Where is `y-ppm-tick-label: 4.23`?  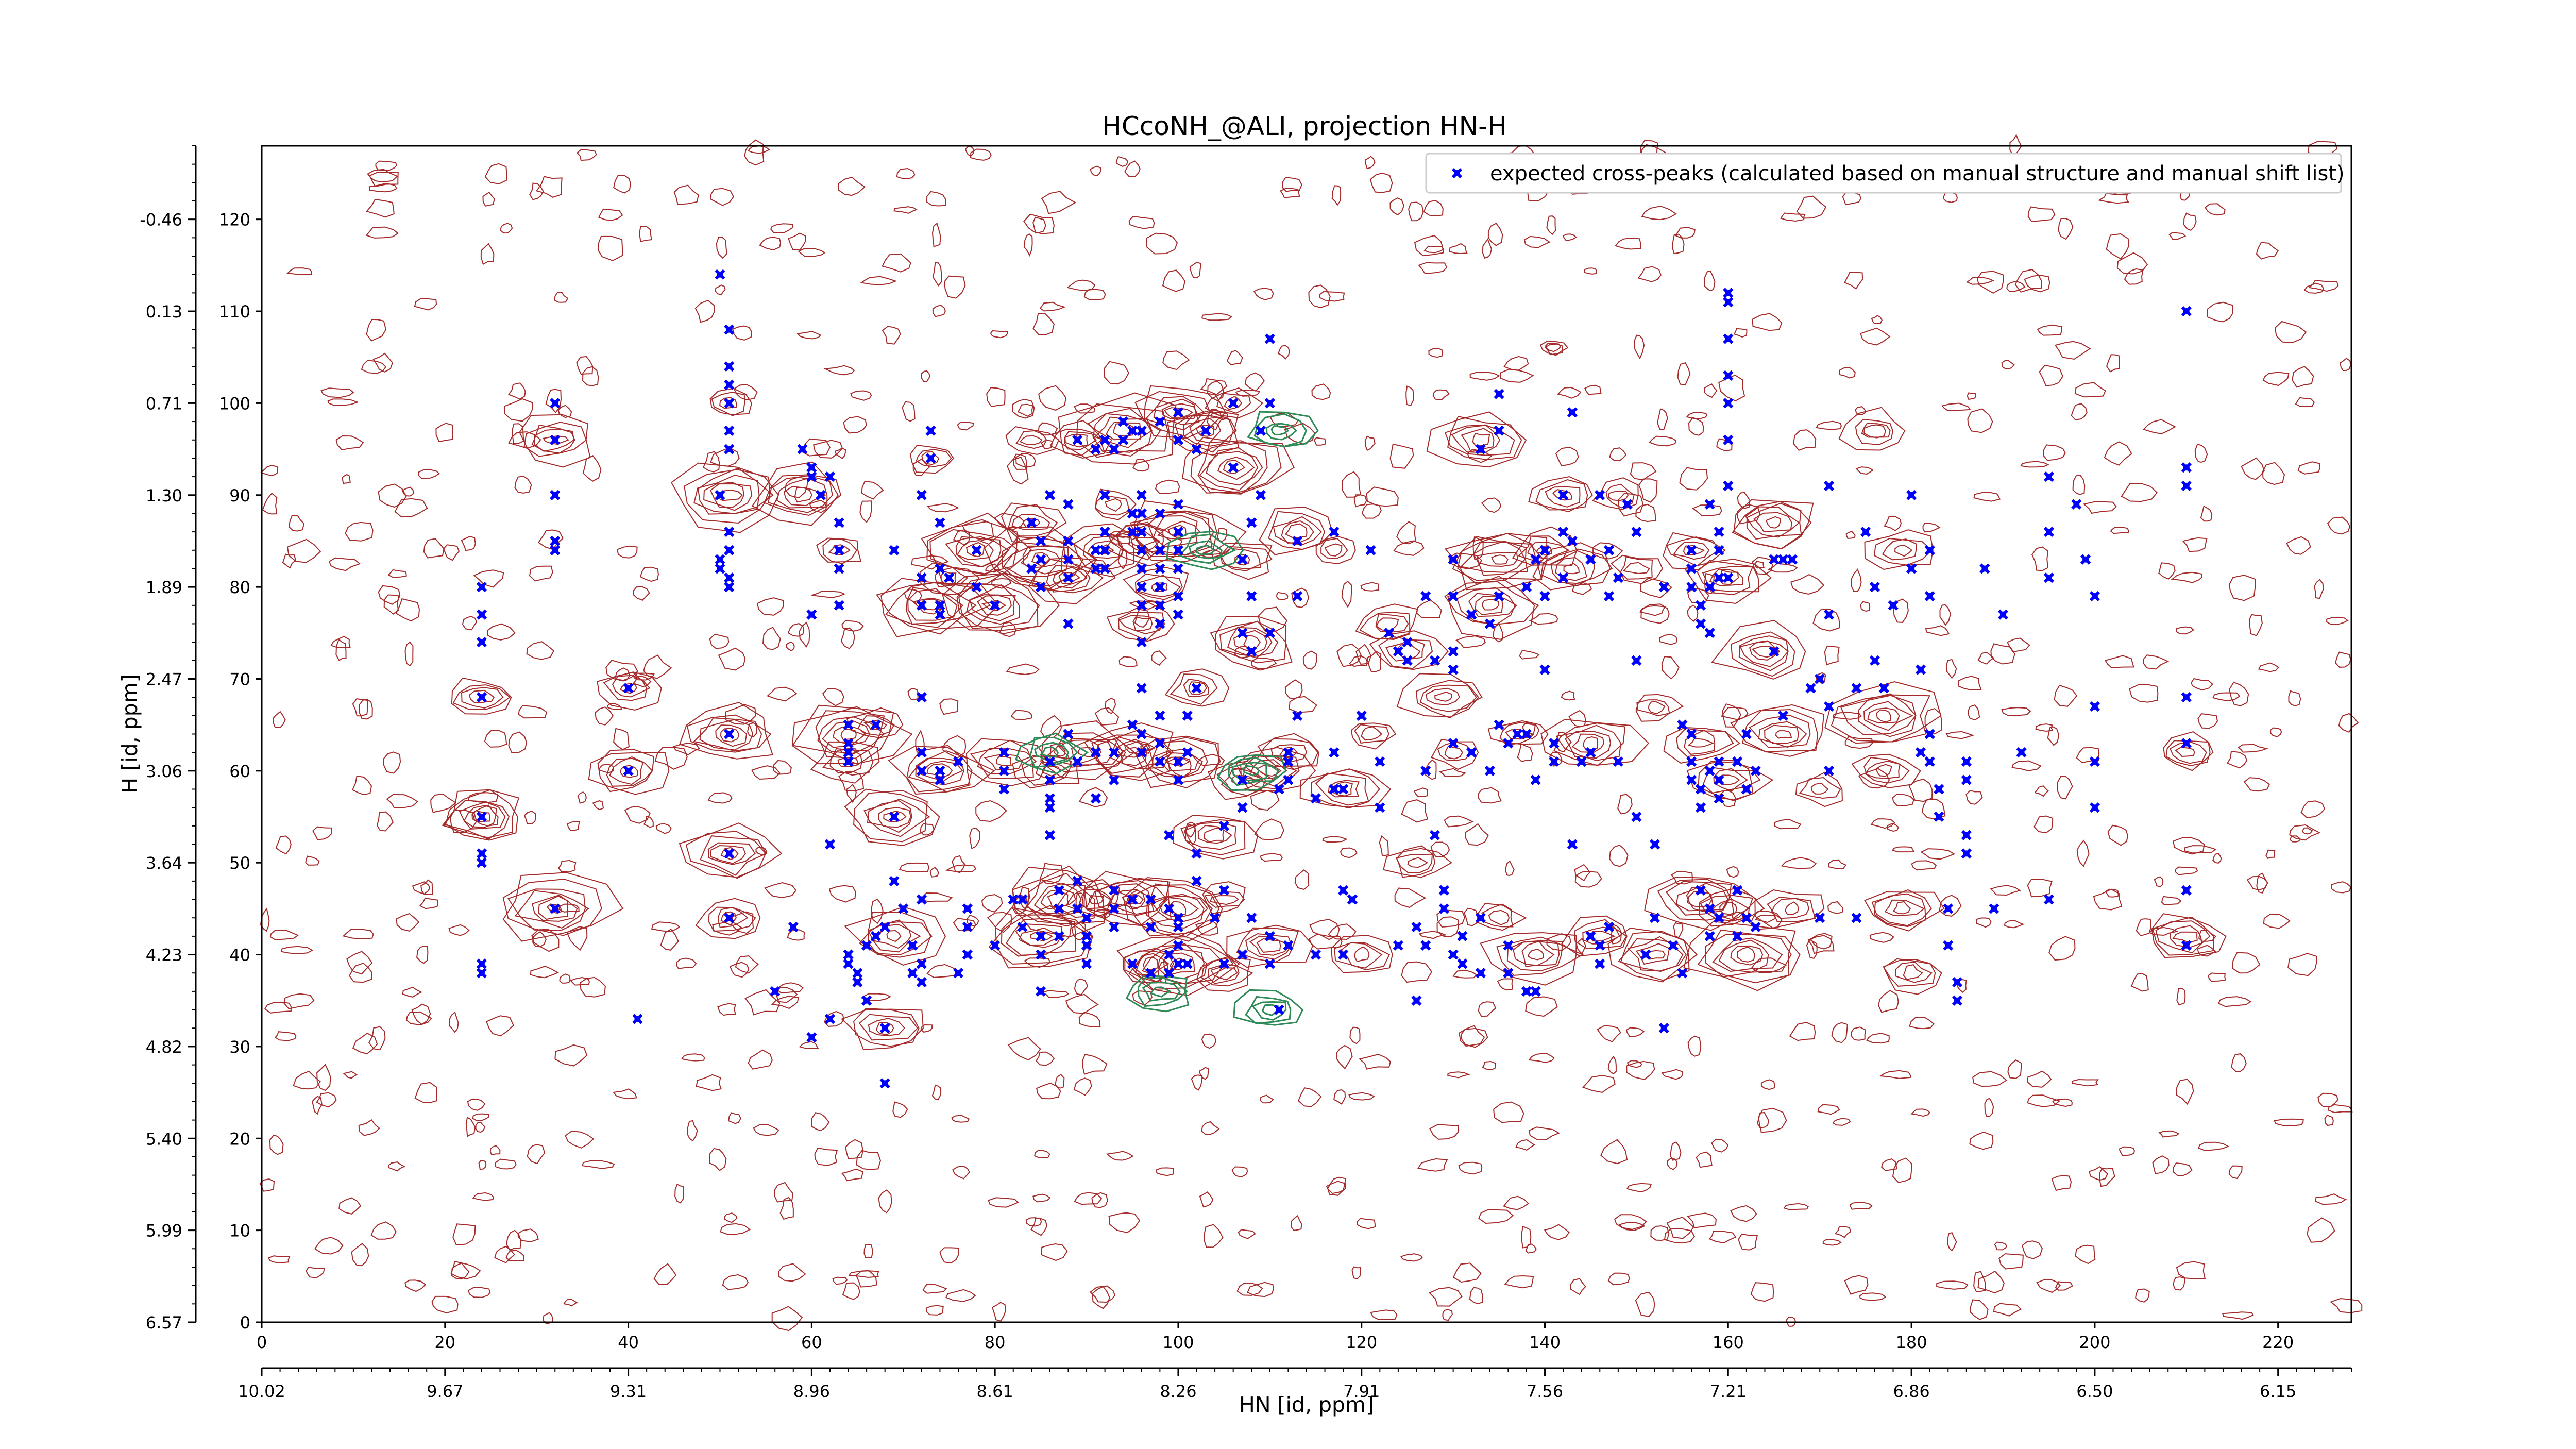 y-ppm-tick-label: 4.23 is located at coordinates (164, 955).